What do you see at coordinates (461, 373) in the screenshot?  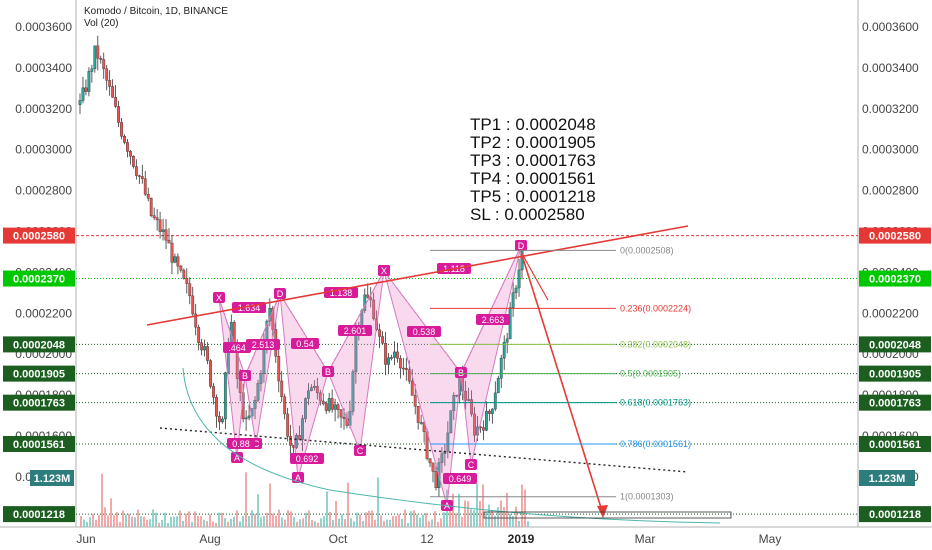 I see `pattern-point-text: B` at bounding box center [461, 373].